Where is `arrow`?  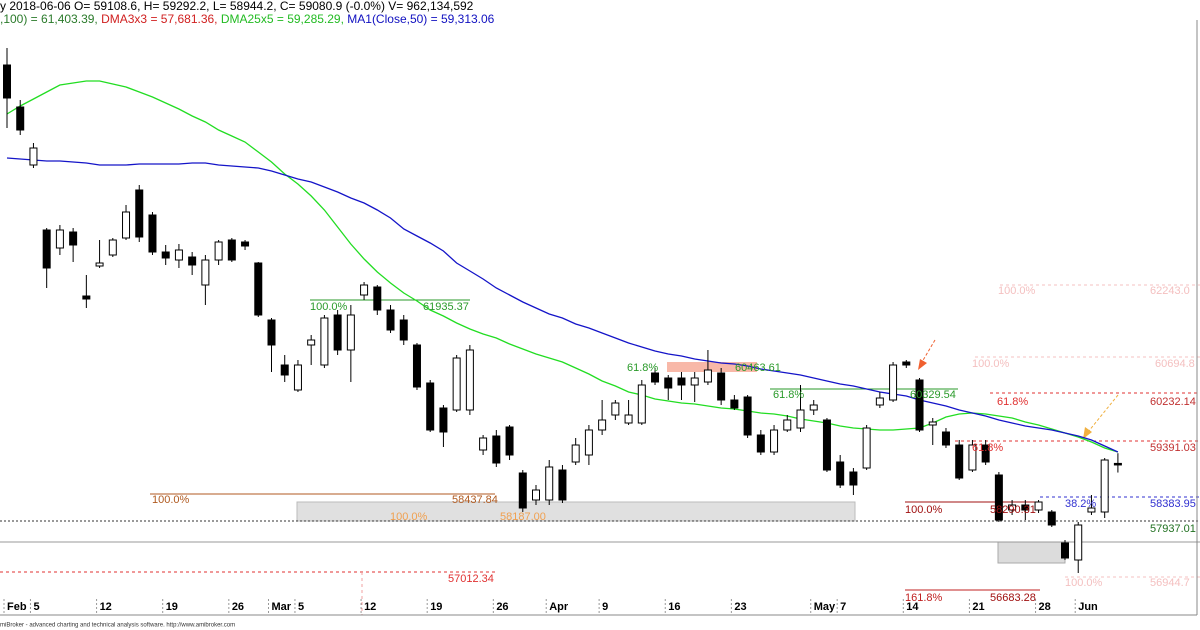
arrow is located at coordinates (1103, 413).